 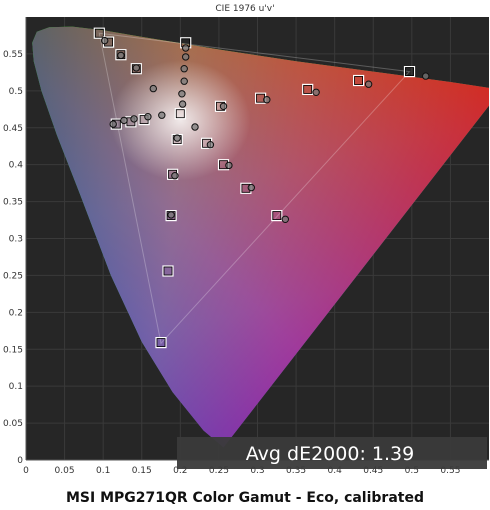 What do you see at coordinates (296, 471) in the screenshot?
I see `x-tick-label: 0.35` at bounding box center [296, 471].